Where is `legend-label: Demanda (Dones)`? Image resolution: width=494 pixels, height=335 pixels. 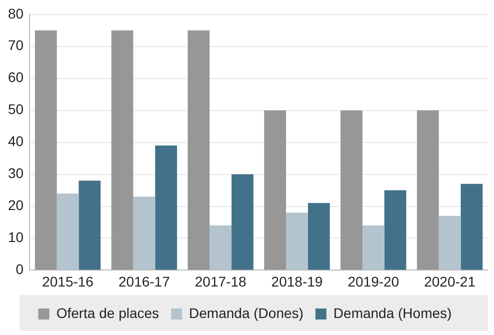 legend-label: Demanda (Dones) is located at coordinates (246, 312).